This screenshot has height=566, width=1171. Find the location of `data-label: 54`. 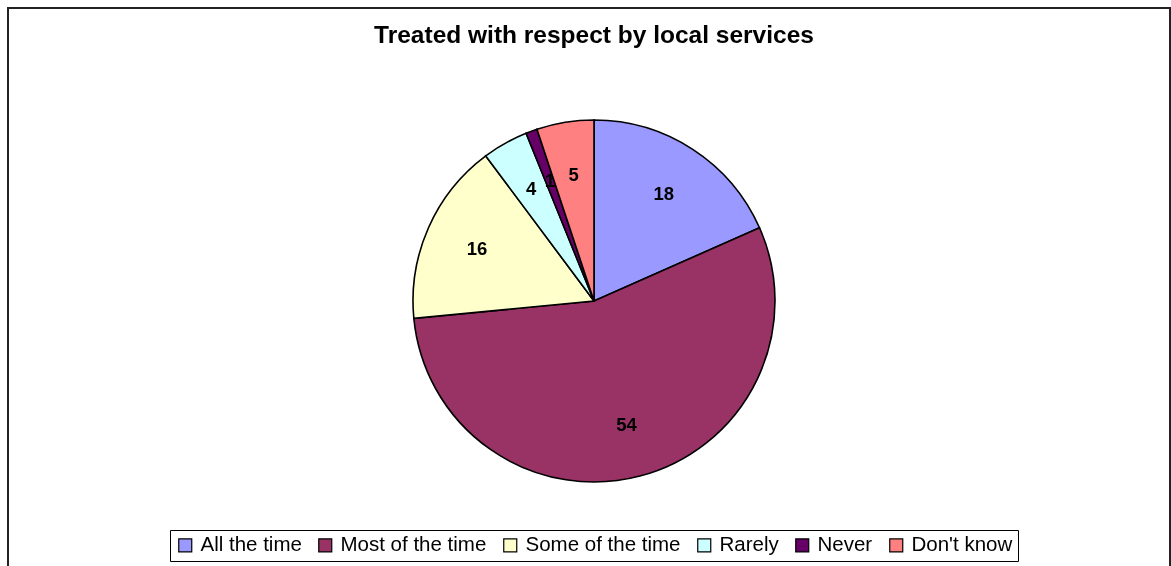

data-label: 54 is located at coordinates (627, 424).